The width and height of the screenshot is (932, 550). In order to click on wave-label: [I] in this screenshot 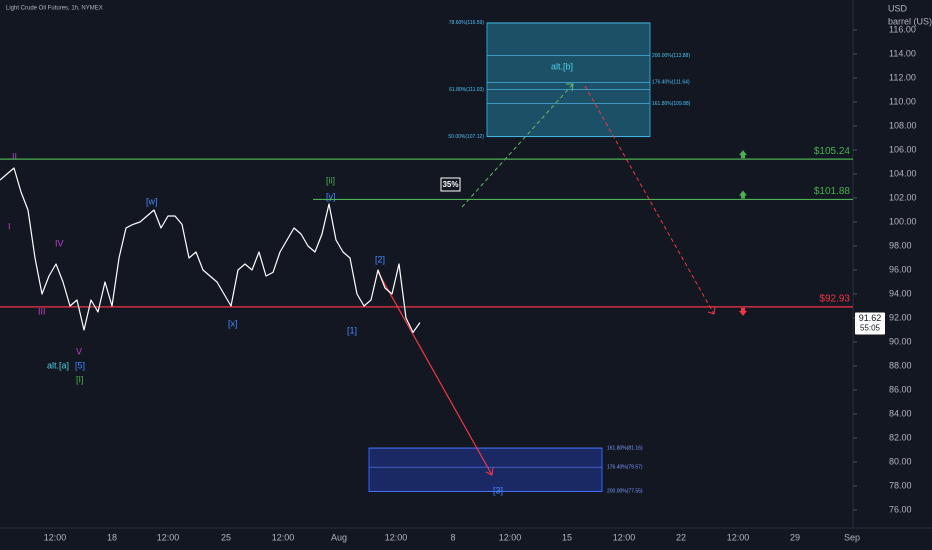, I will do `click(80, 379)`.